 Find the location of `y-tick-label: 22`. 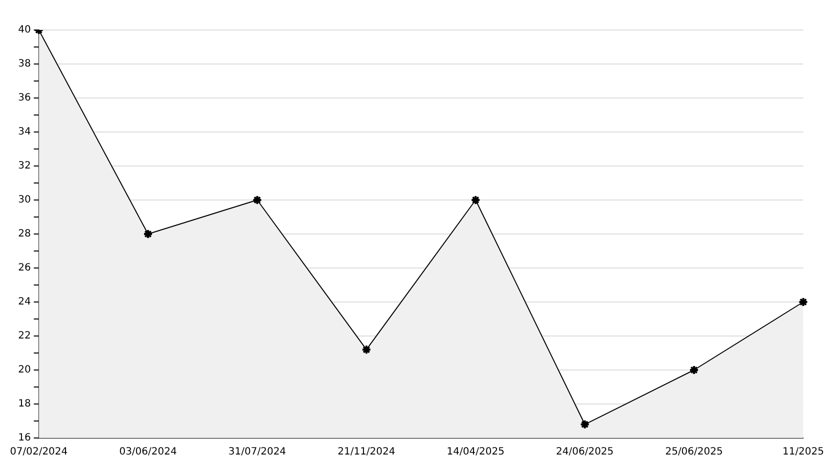

y-tick-label: 22 is located at coordinates (24, 336).